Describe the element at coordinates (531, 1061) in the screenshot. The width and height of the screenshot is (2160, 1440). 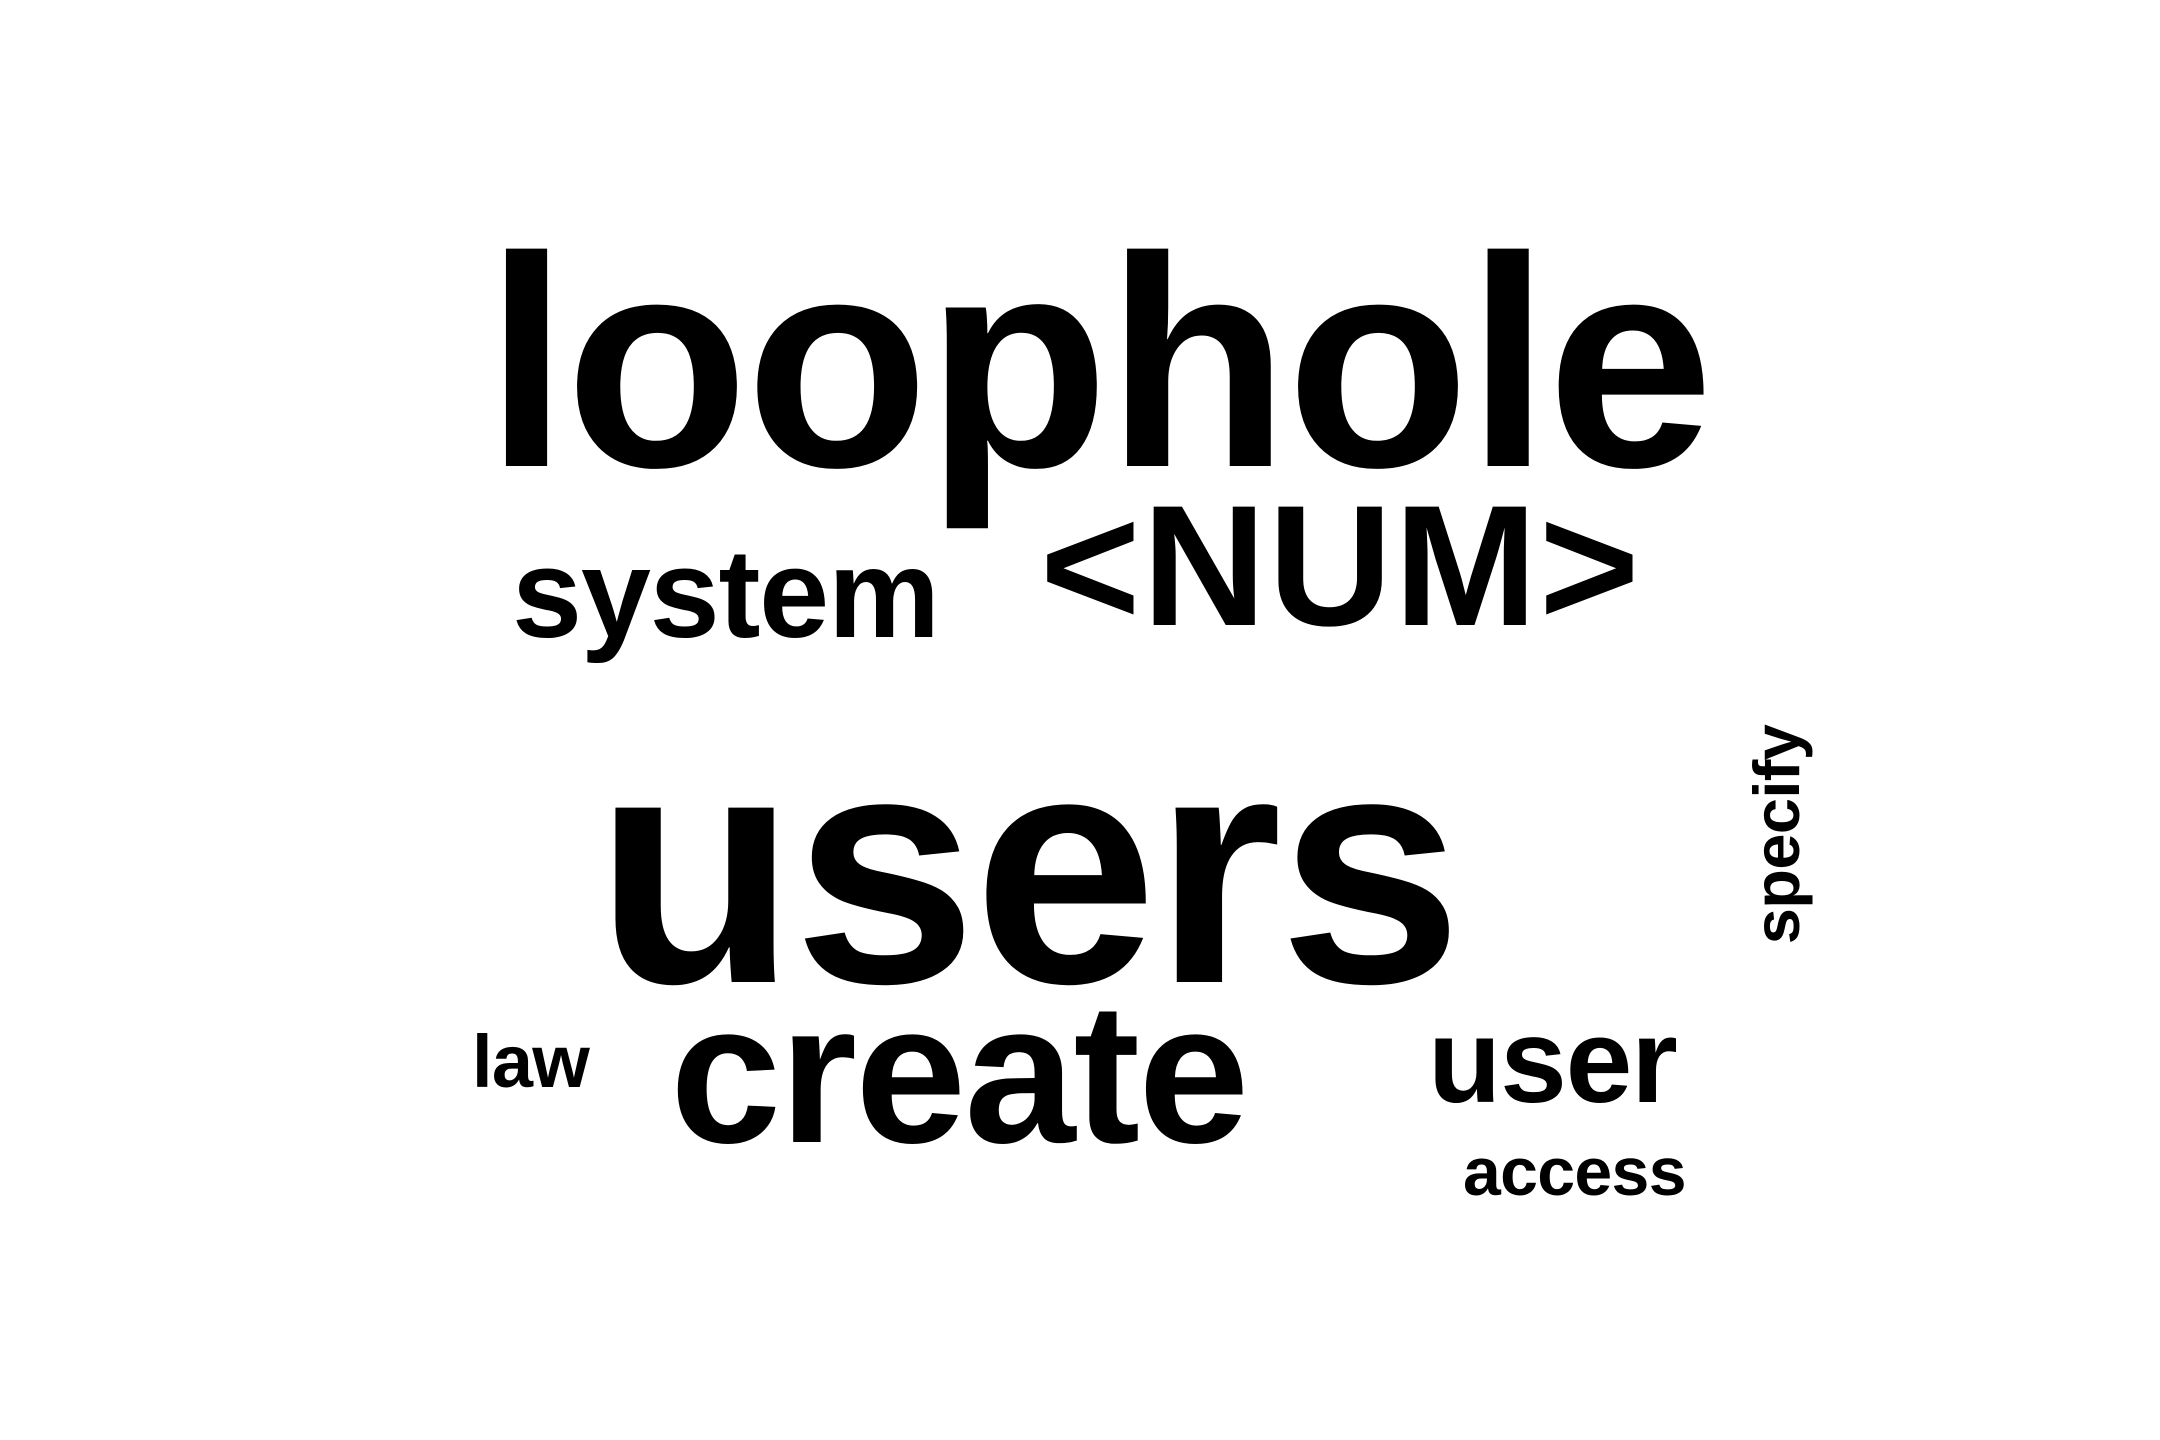
I see `word-law: law` at that location.